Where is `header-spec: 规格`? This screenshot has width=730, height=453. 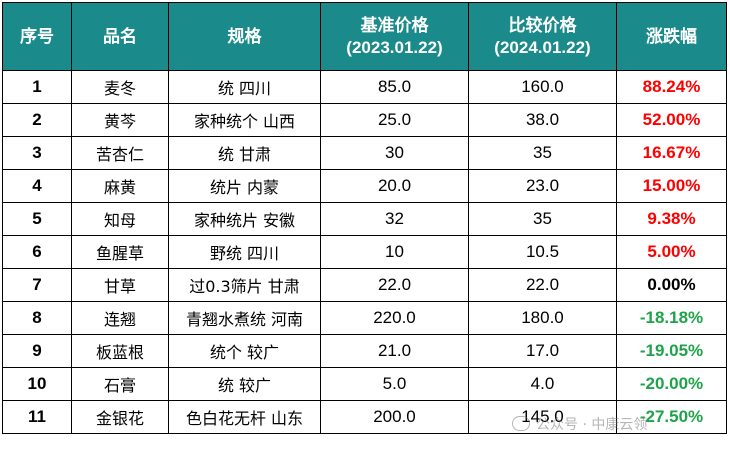 header-spec: 规格 is located at coordinates (244, 36).